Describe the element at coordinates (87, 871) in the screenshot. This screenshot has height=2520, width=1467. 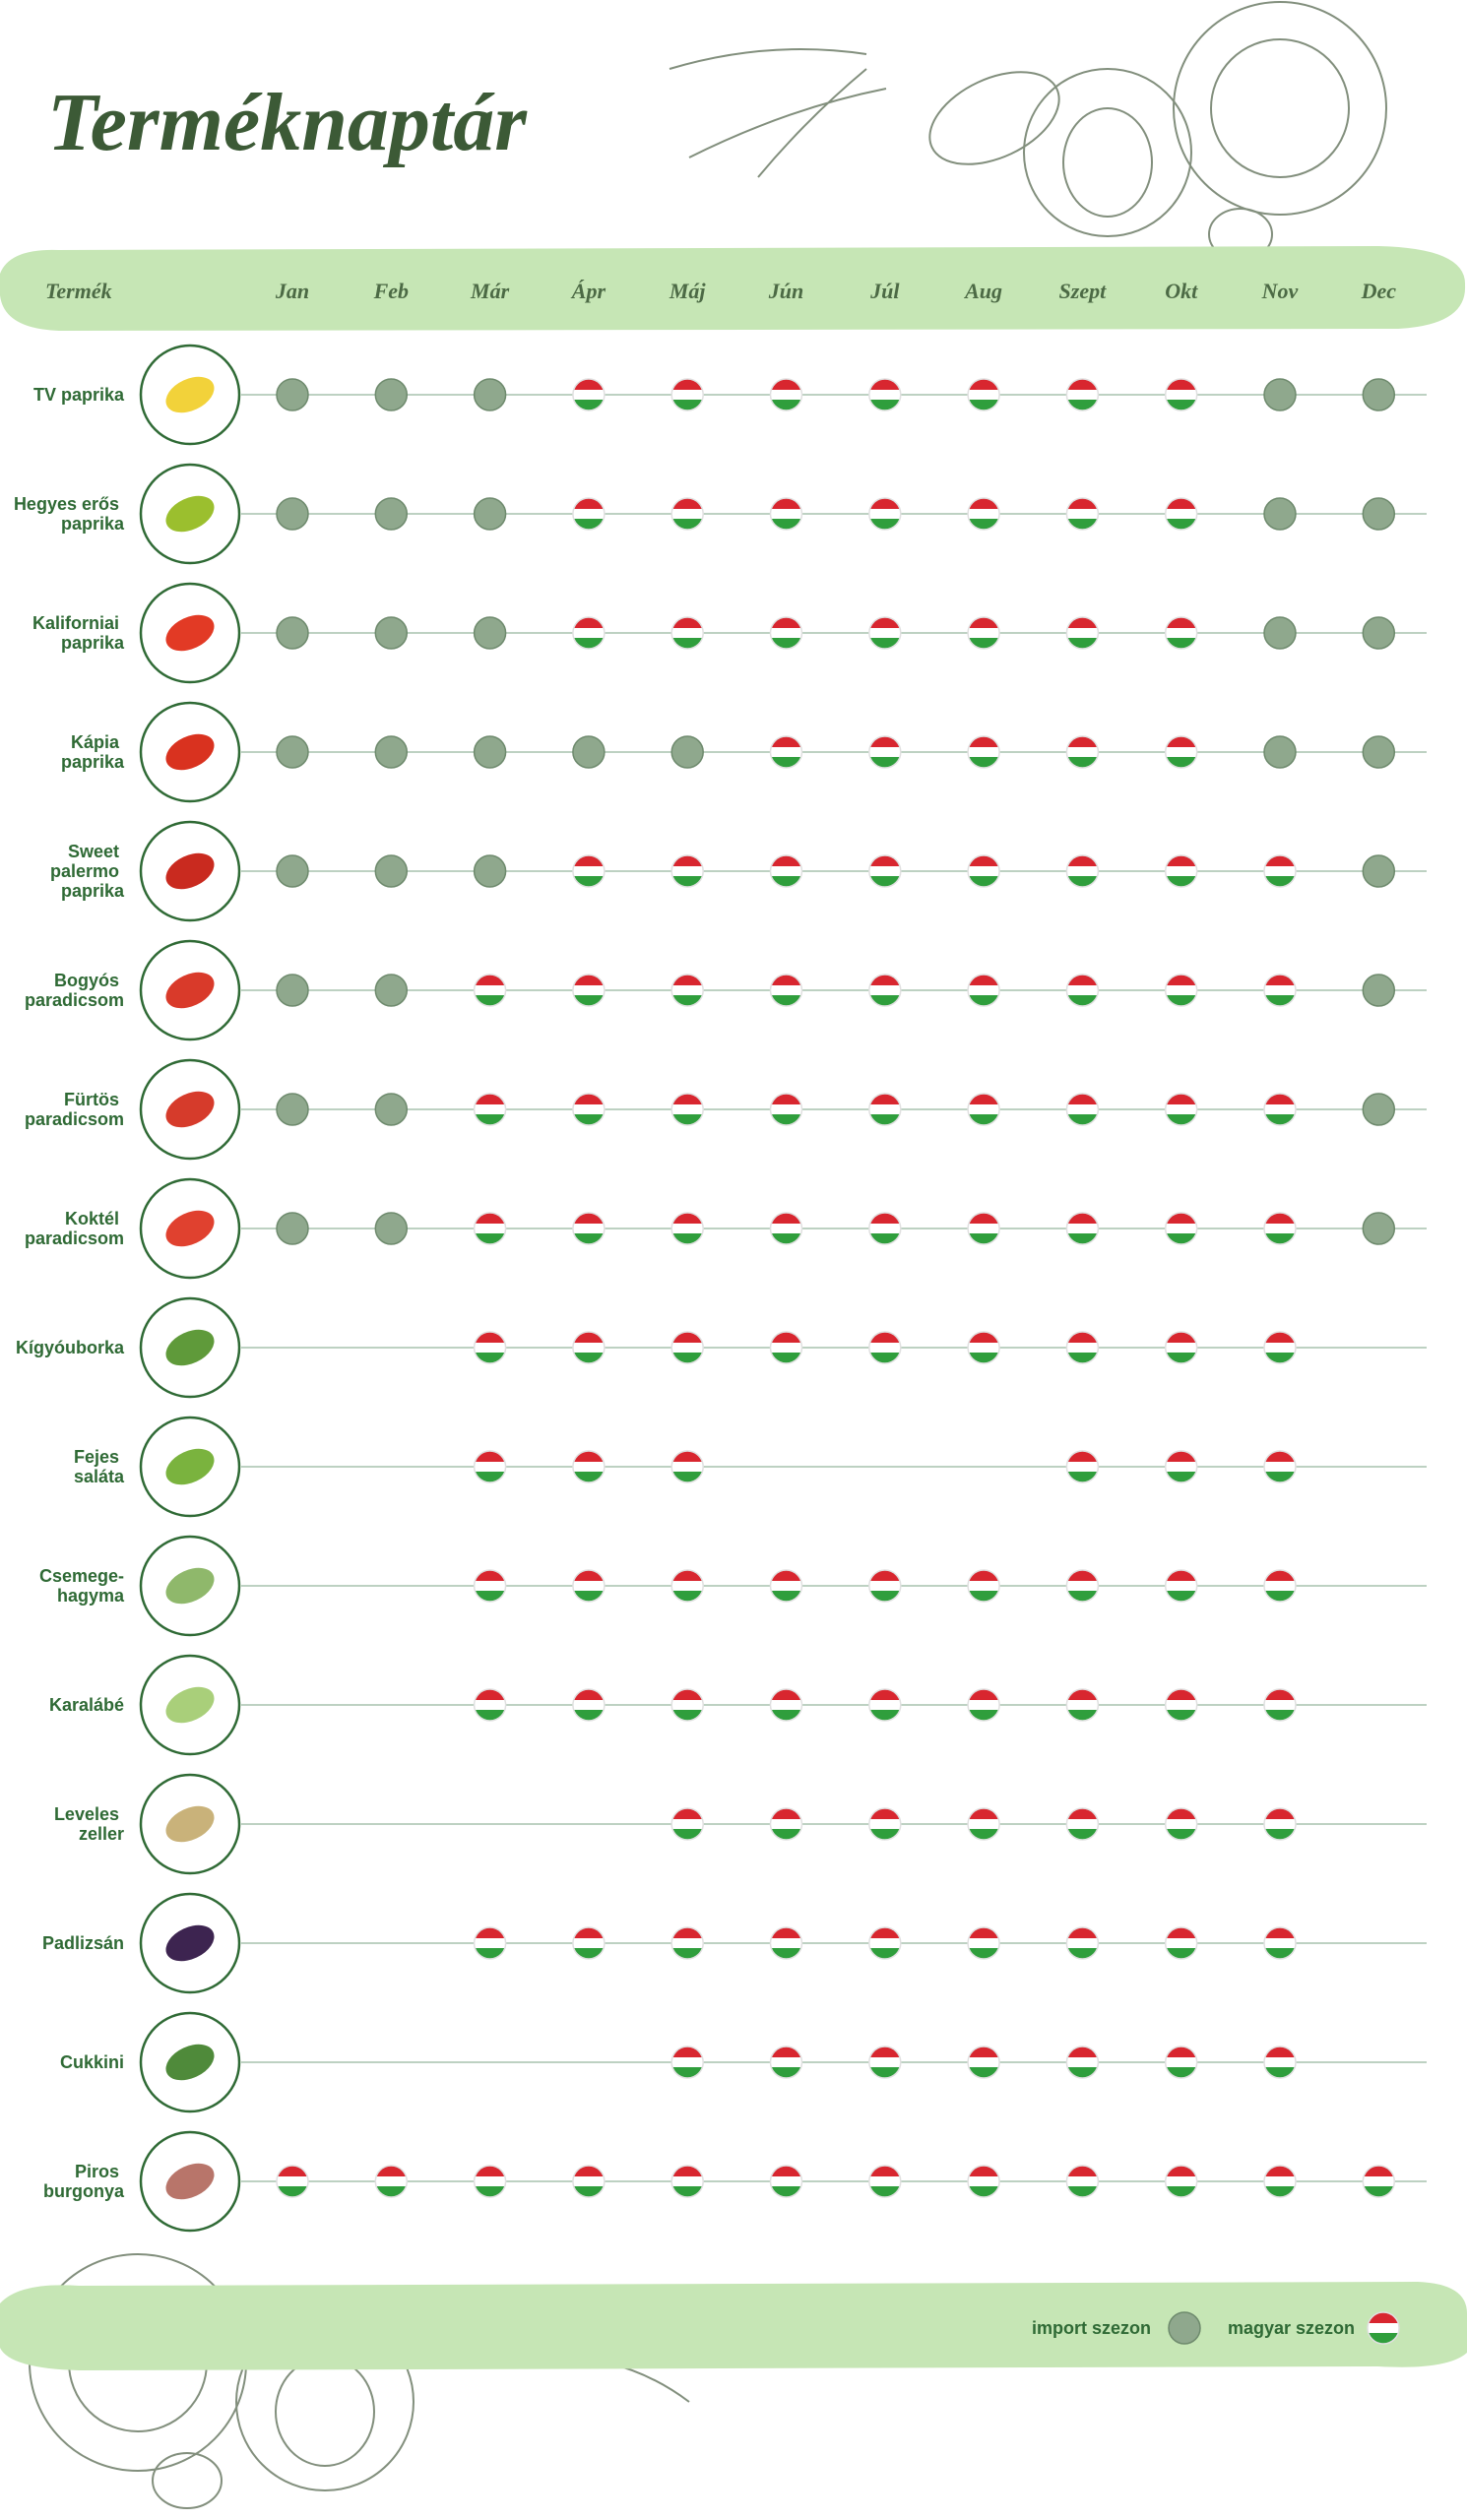
I see `product-label: Sweet palermo paprika` at that location.